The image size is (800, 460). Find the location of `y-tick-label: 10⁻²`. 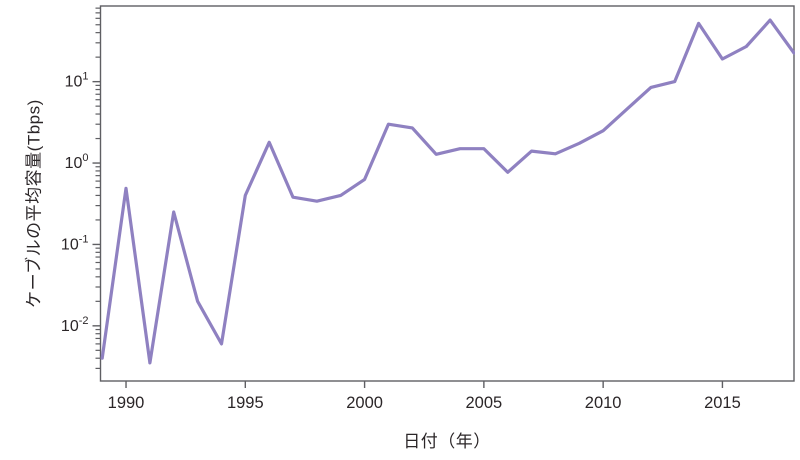

y-tick-label: 10⁻² is located at coordinates (75, 325).